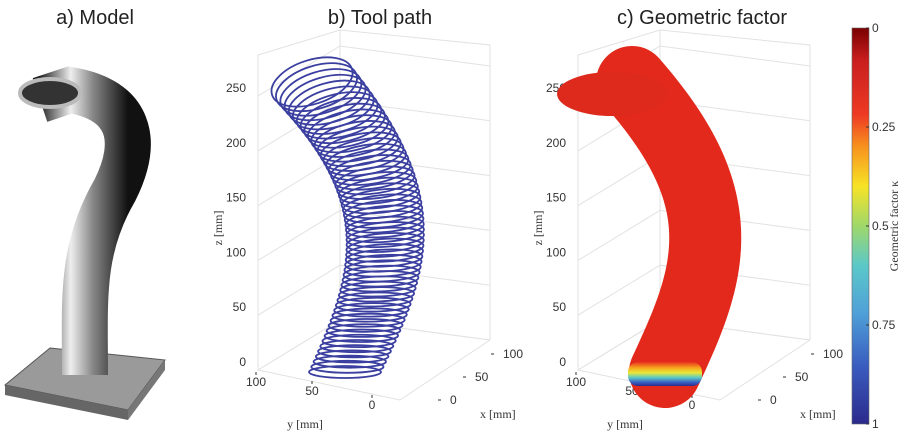  Describe the element at coordinates (702, 18) in the screenshot. I see `panel-title: c) Geometric factor` at that location.